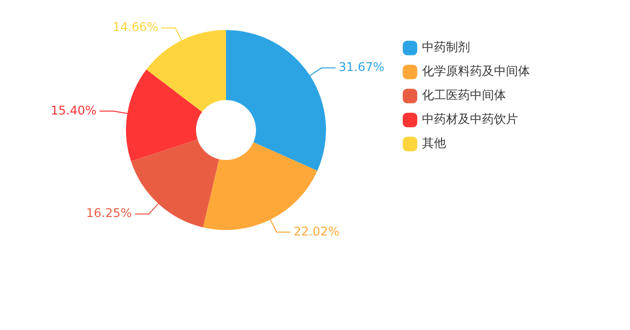 Image resolution: width=630 pixels, height=330 pixels. Describe the element at coordinates (109, 213) in the screenshot. I see `data-label: 16.25%` at that location.